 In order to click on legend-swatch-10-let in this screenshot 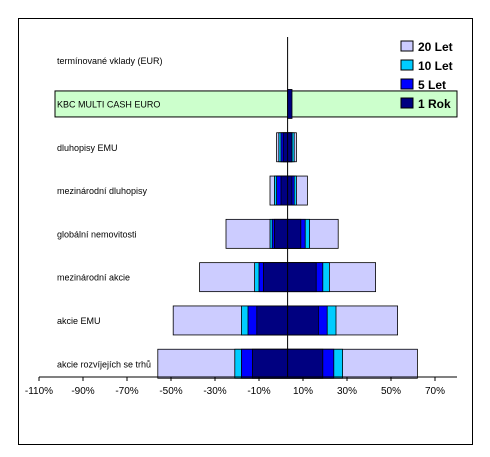, I will do `click(407, 65)`.